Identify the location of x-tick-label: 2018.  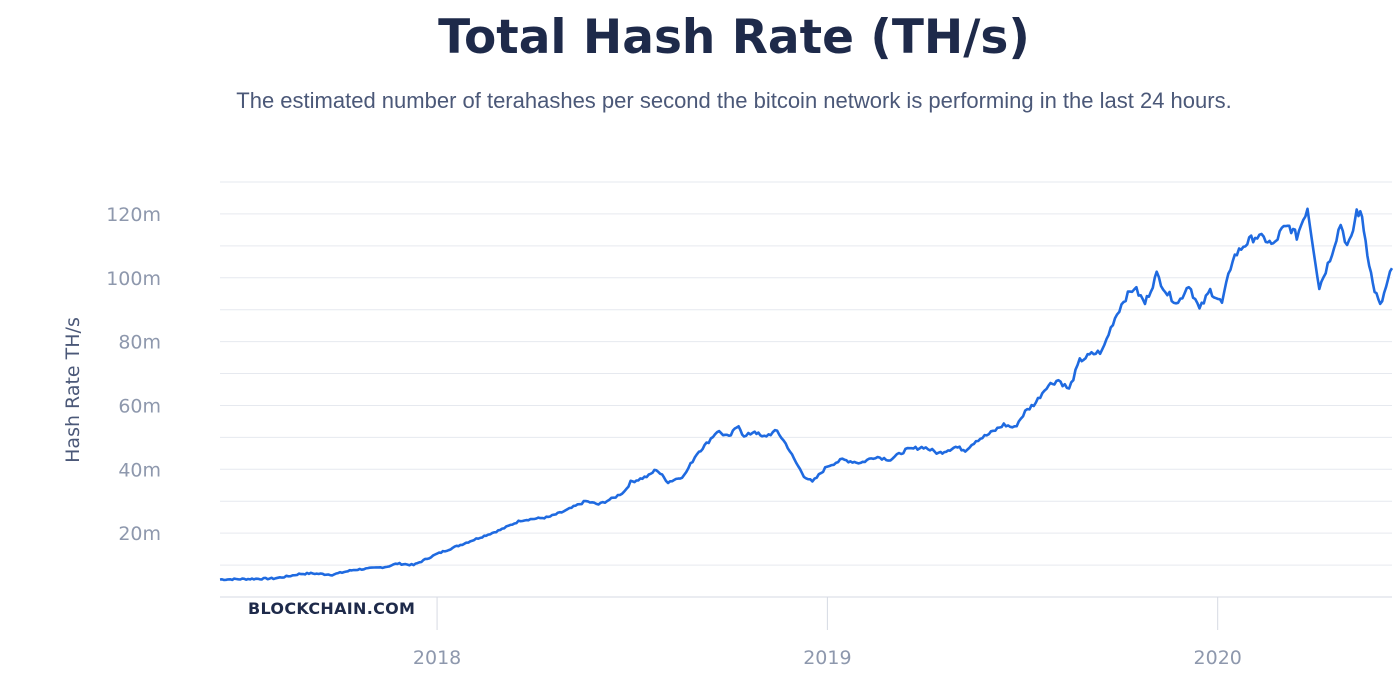
(437, 658).